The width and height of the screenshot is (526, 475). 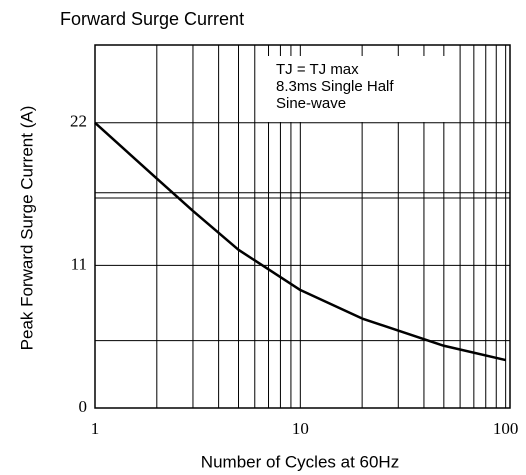 What do you see at coordinates (26, 228) in the screenshot?
I see `y-axis-label: Peak Forward Surge Current (A)` at bounding box center [26, 228].